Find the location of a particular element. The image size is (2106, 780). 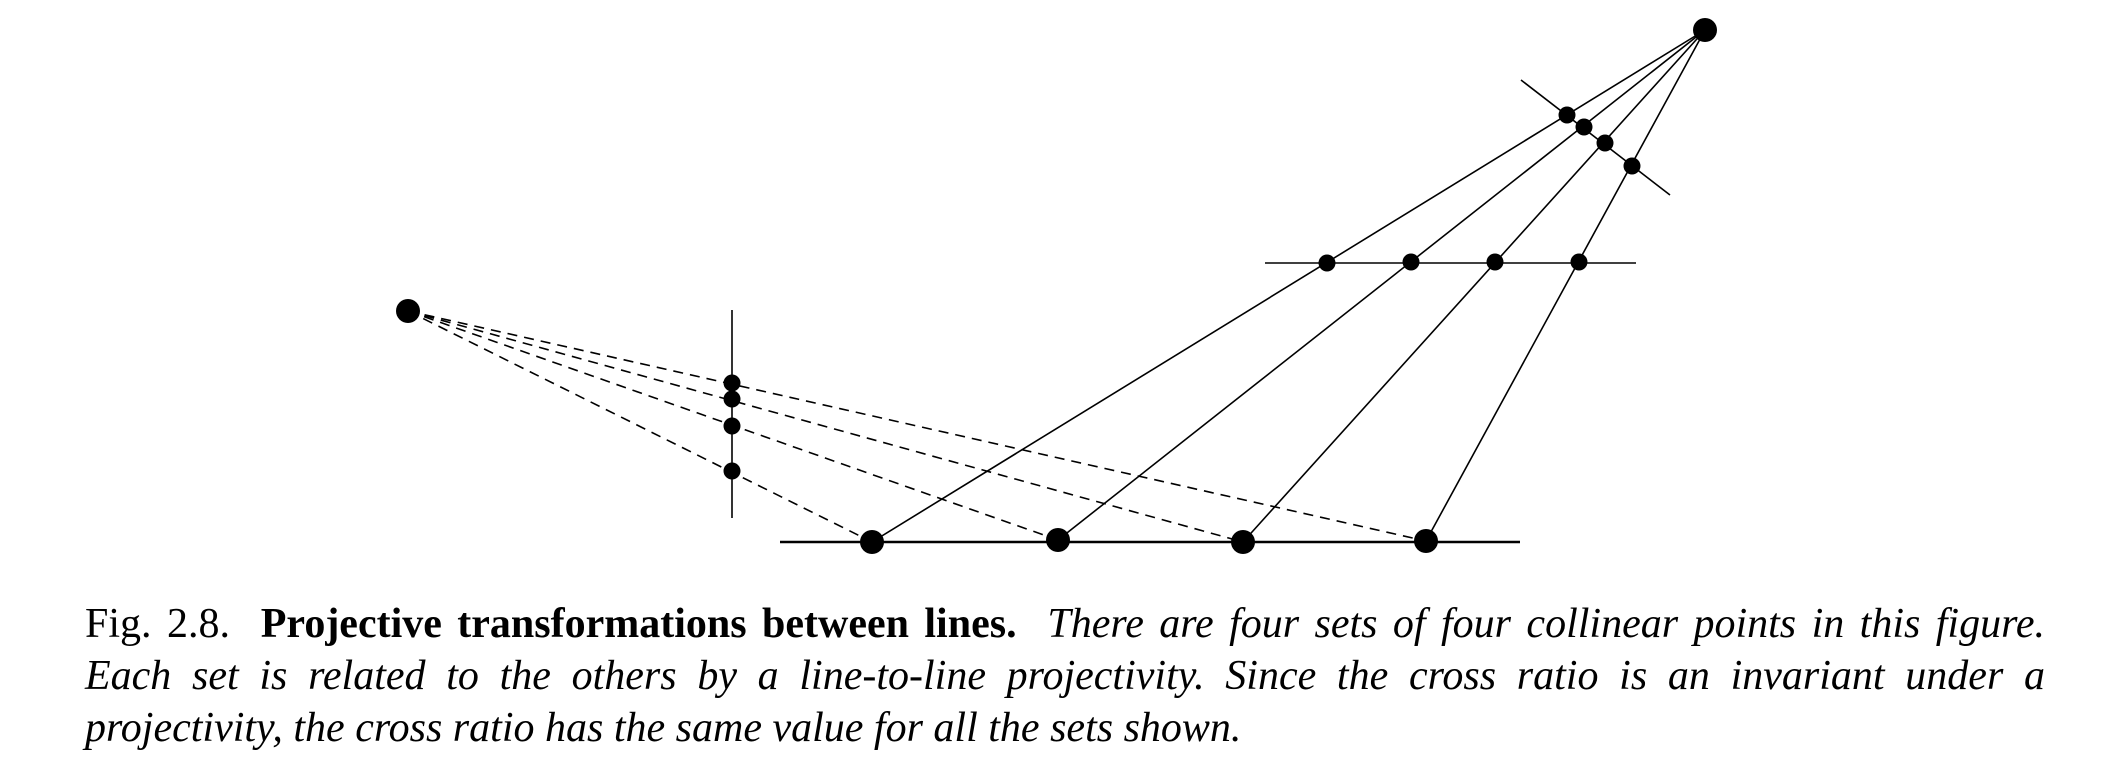

diagonal-line is located at coordinates (1595, 137).